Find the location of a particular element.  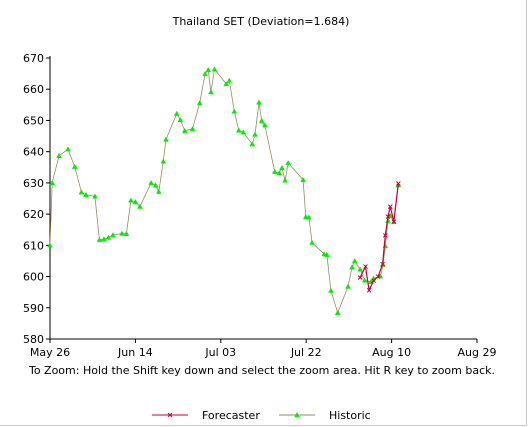

y-tick-label: 660 is located at coordinates (33, 89).